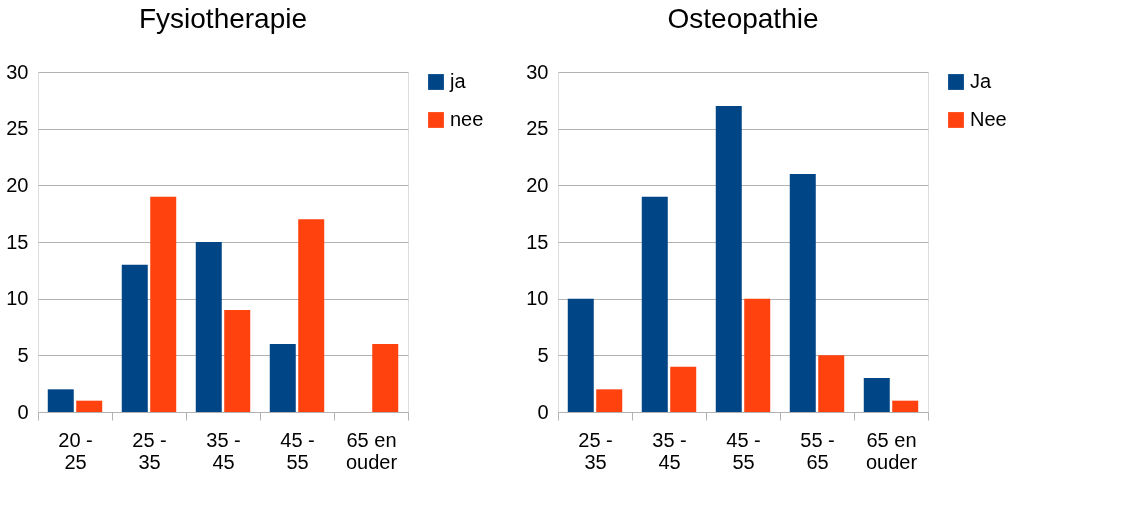 Image resolution: width=1147 pixels, height=507 pixels. I want to click on legend-label: ja, so click(458, 81).